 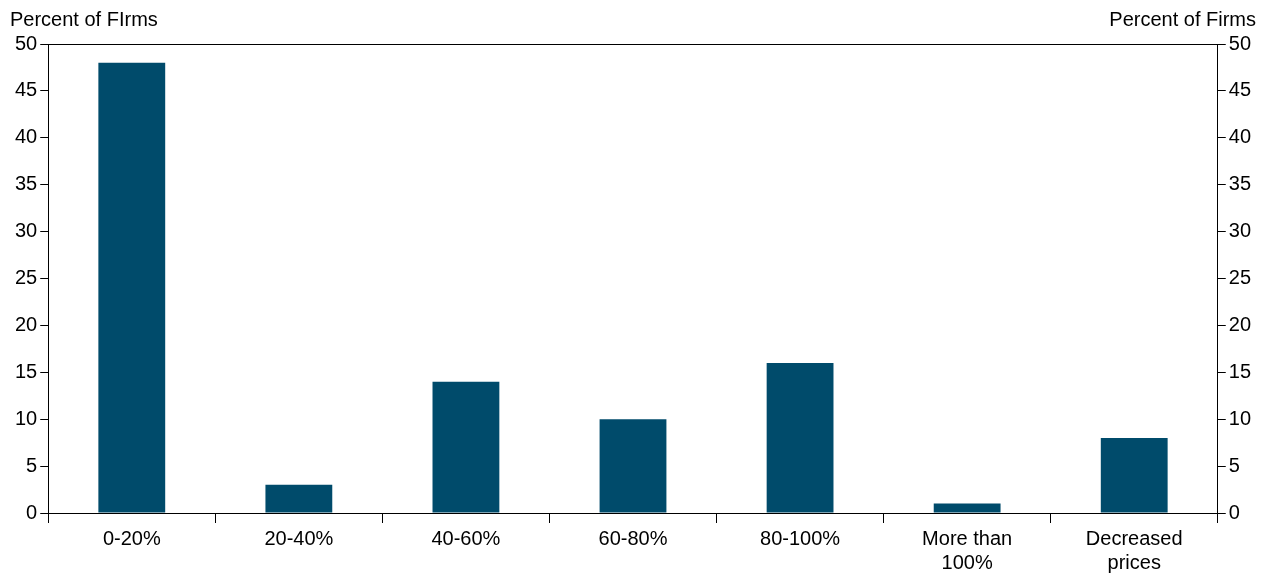 What do you see at coordinates (26, 42) in the screenshot?
I see `y-tick-label: 50` at bounding box center [26, 42].